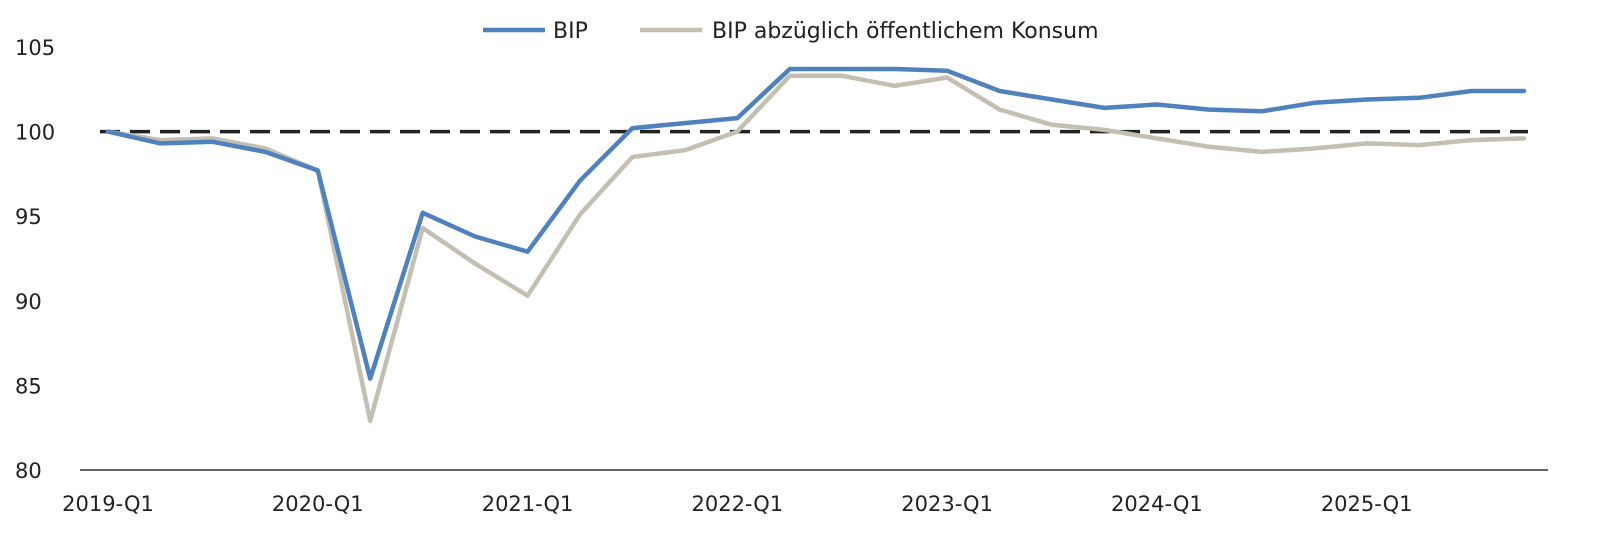 The height and width of the screenshot is (537, 1618). Describe the element at coordinates (35, 133) in the screenshot. I see `y-tick-label: 100` at that location.